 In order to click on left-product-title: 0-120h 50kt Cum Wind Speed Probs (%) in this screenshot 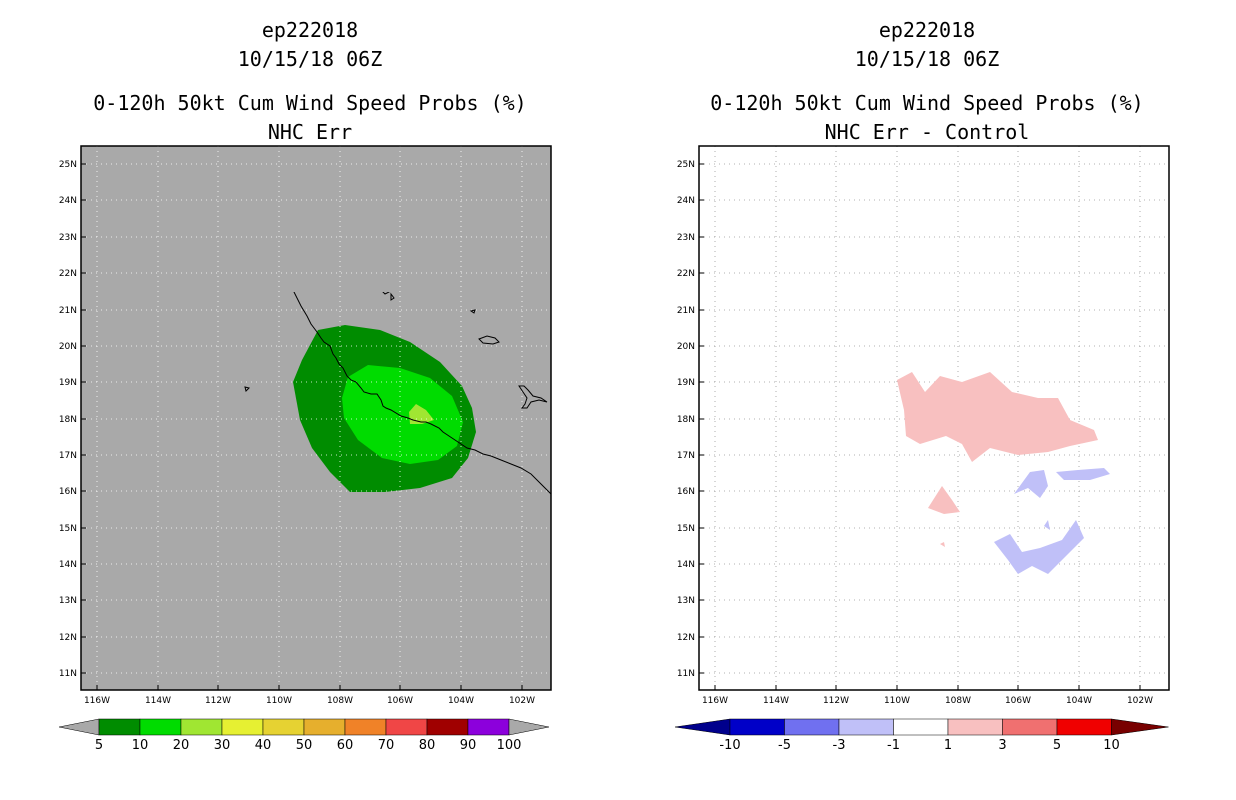, I will do `click(310, 103)`.